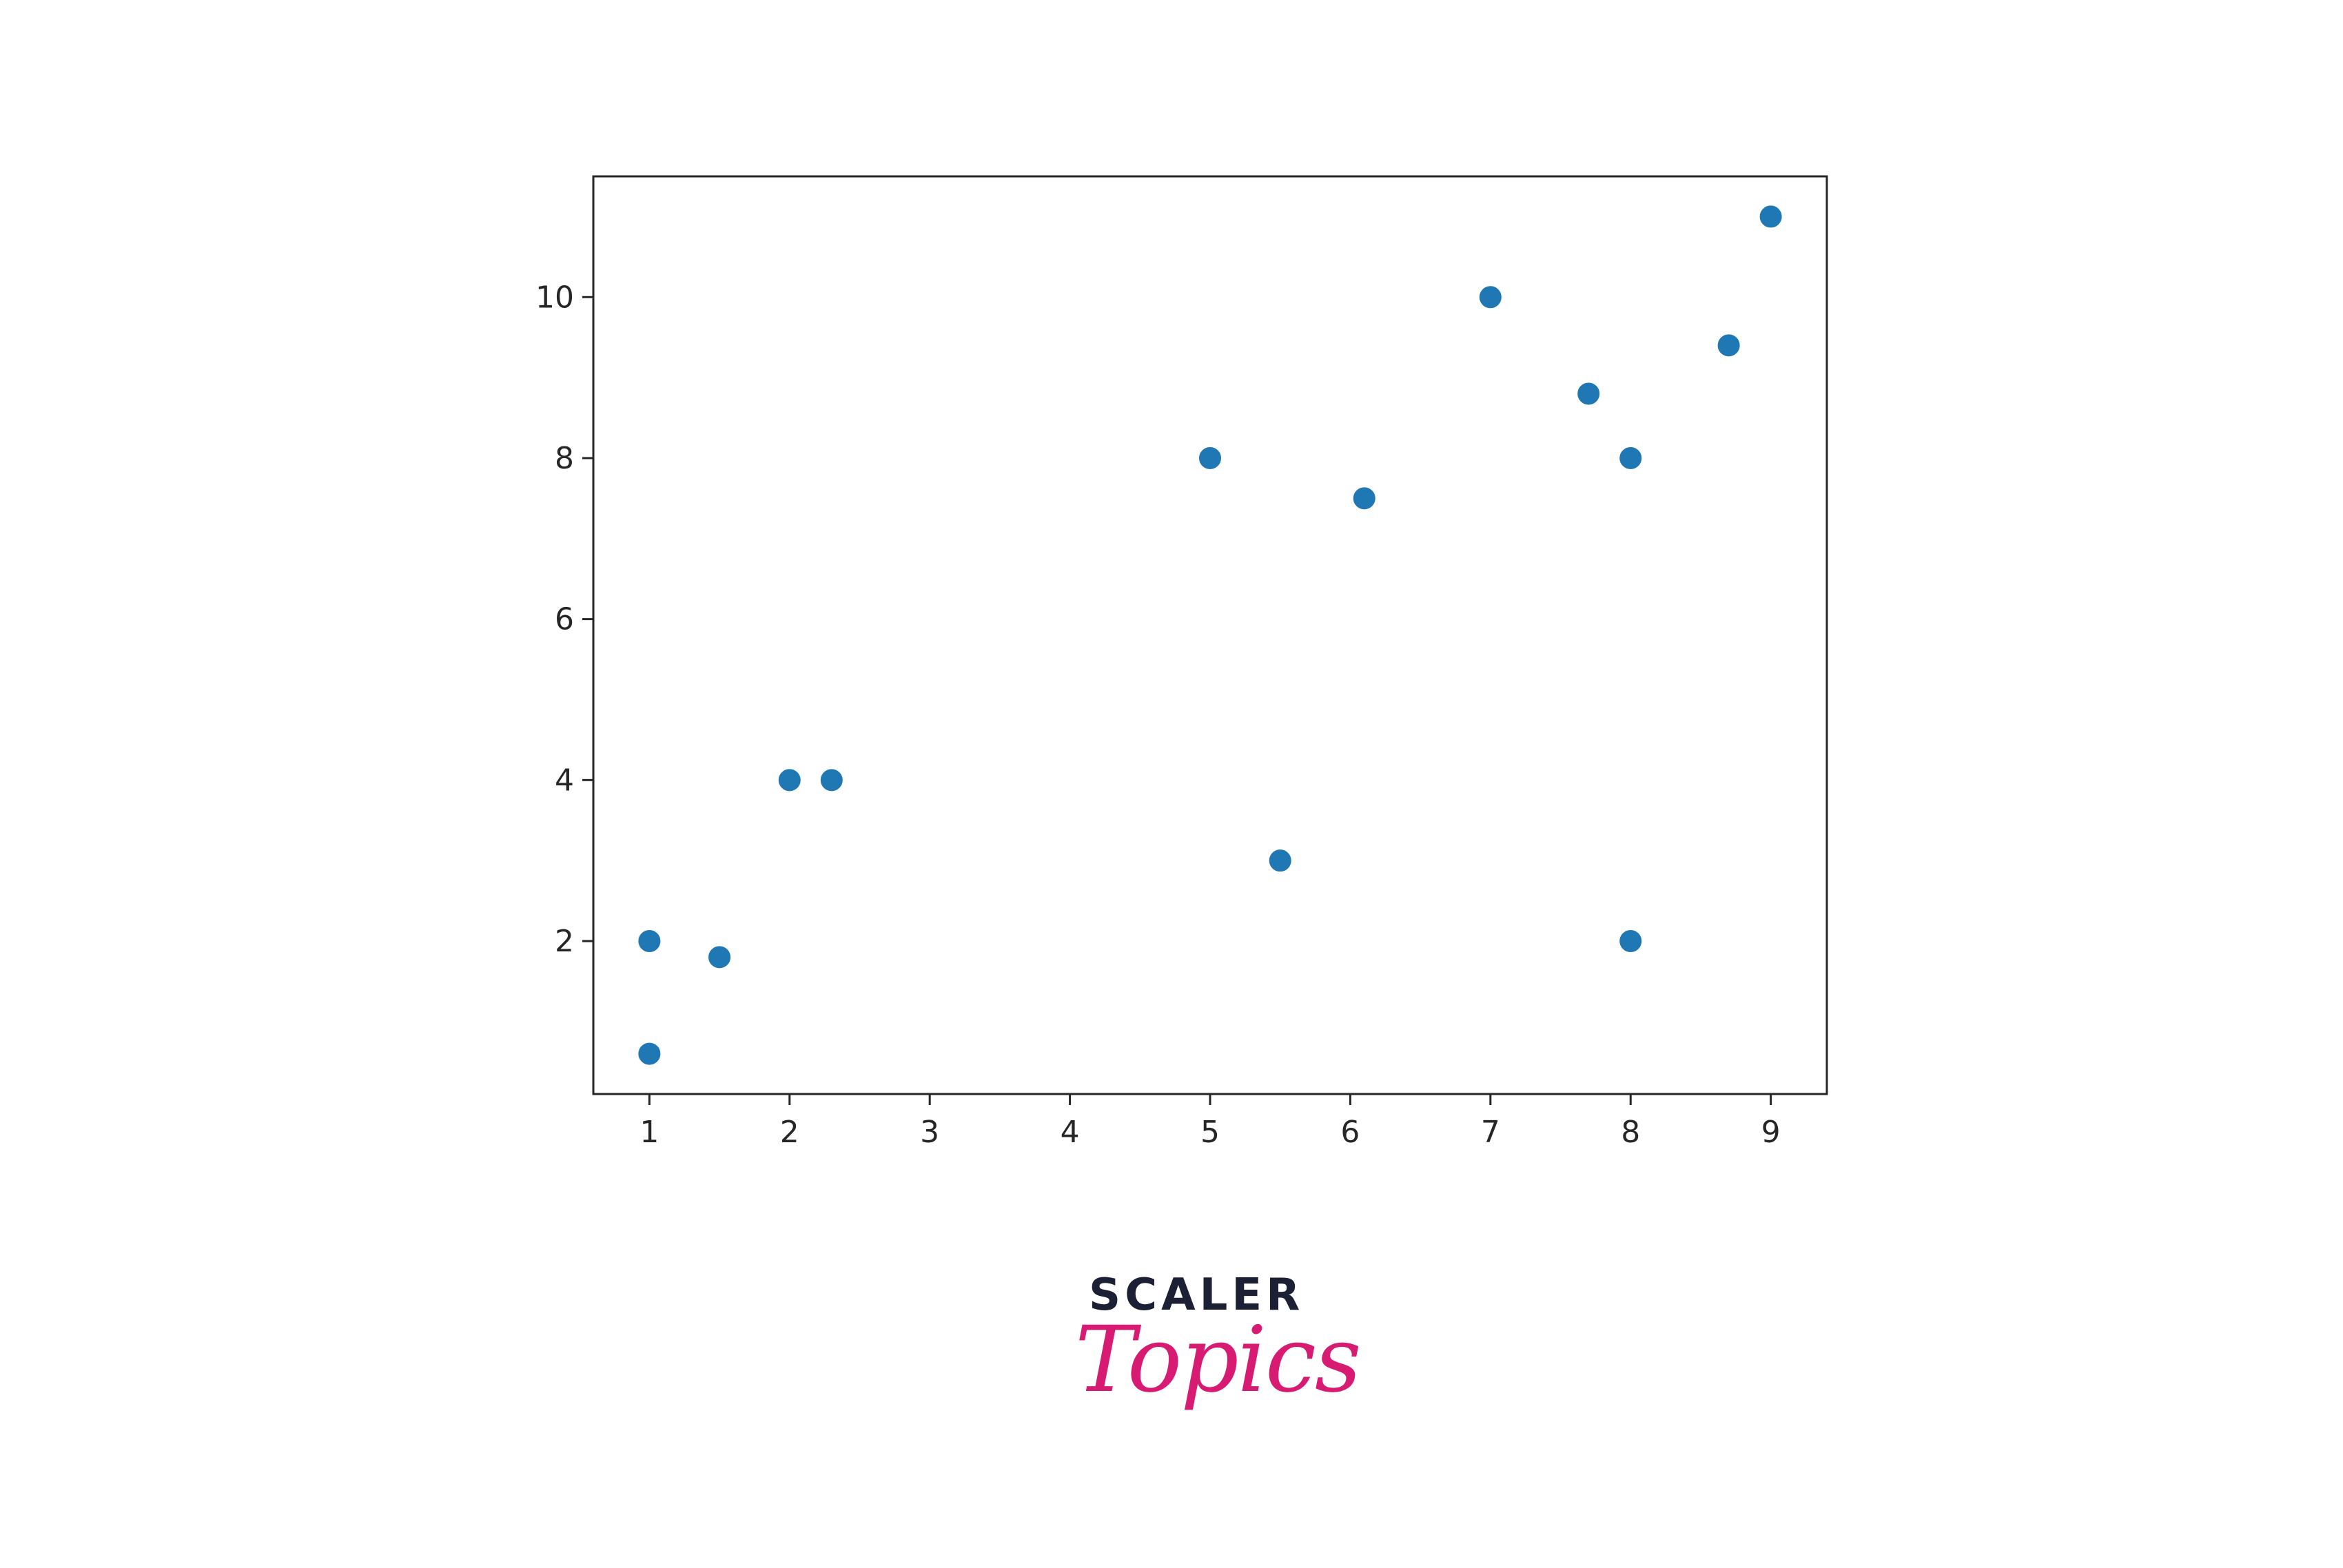 The width and height of the screenshot is (2343, 1568). Describe the element at coordinates (789, 1132) in the screenshot. I see `x-tick-label-1: 2` at that location.